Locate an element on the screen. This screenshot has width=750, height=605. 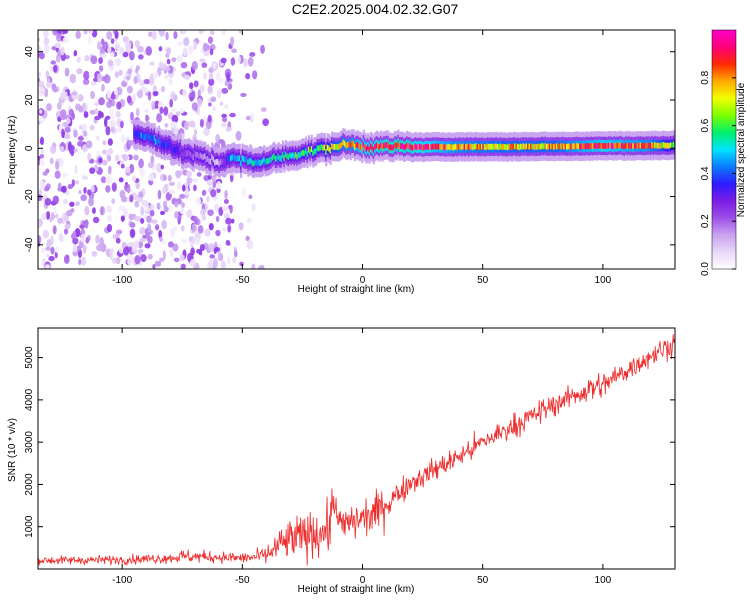
snr-xtick-label: -50 is located at coordinates (242, 580).